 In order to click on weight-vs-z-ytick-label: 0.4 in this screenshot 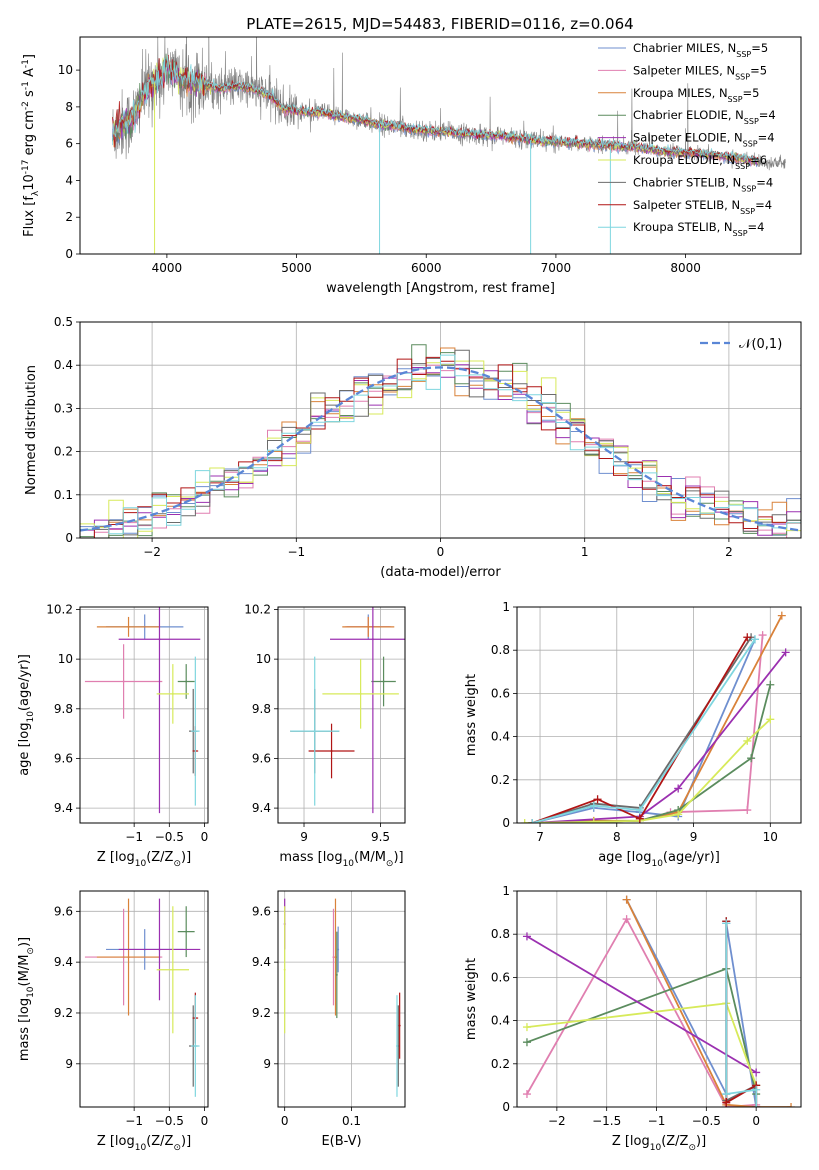, I will do `click(500, 1021)`.